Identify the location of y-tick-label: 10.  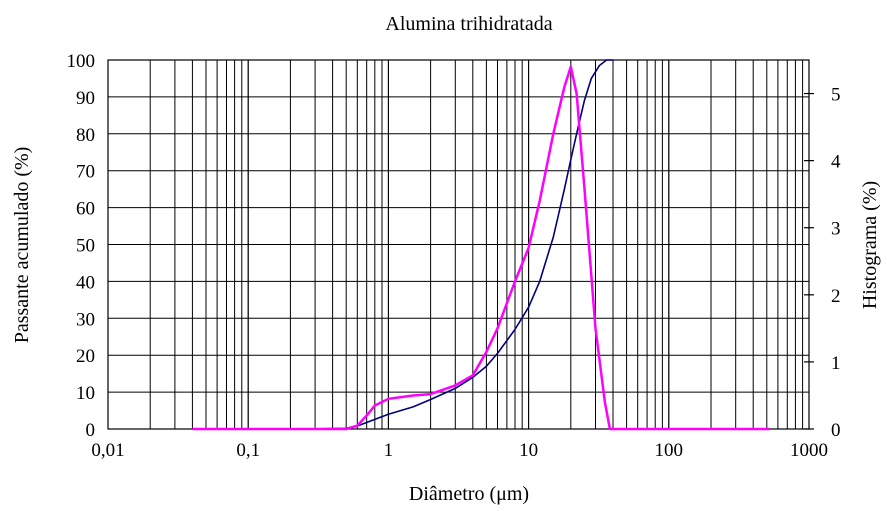
(85, 393).